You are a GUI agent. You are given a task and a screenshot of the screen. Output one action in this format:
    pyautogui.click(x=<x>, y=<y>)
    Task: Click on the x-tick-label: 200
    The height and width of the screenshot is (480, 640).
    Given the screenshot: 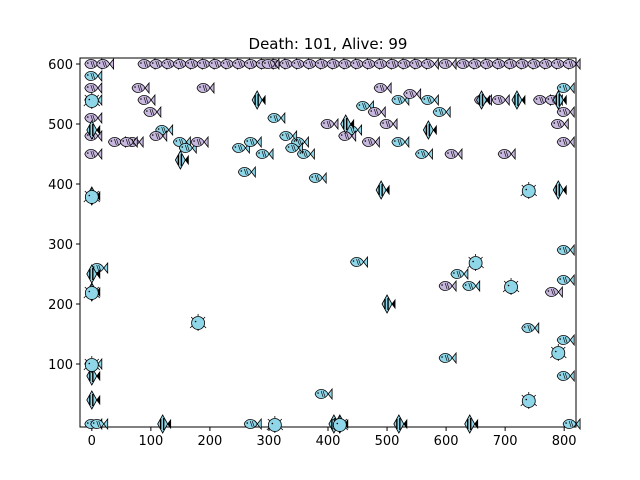 What is the action you would take?
    pyautogui.click(x=209, y=441)
    